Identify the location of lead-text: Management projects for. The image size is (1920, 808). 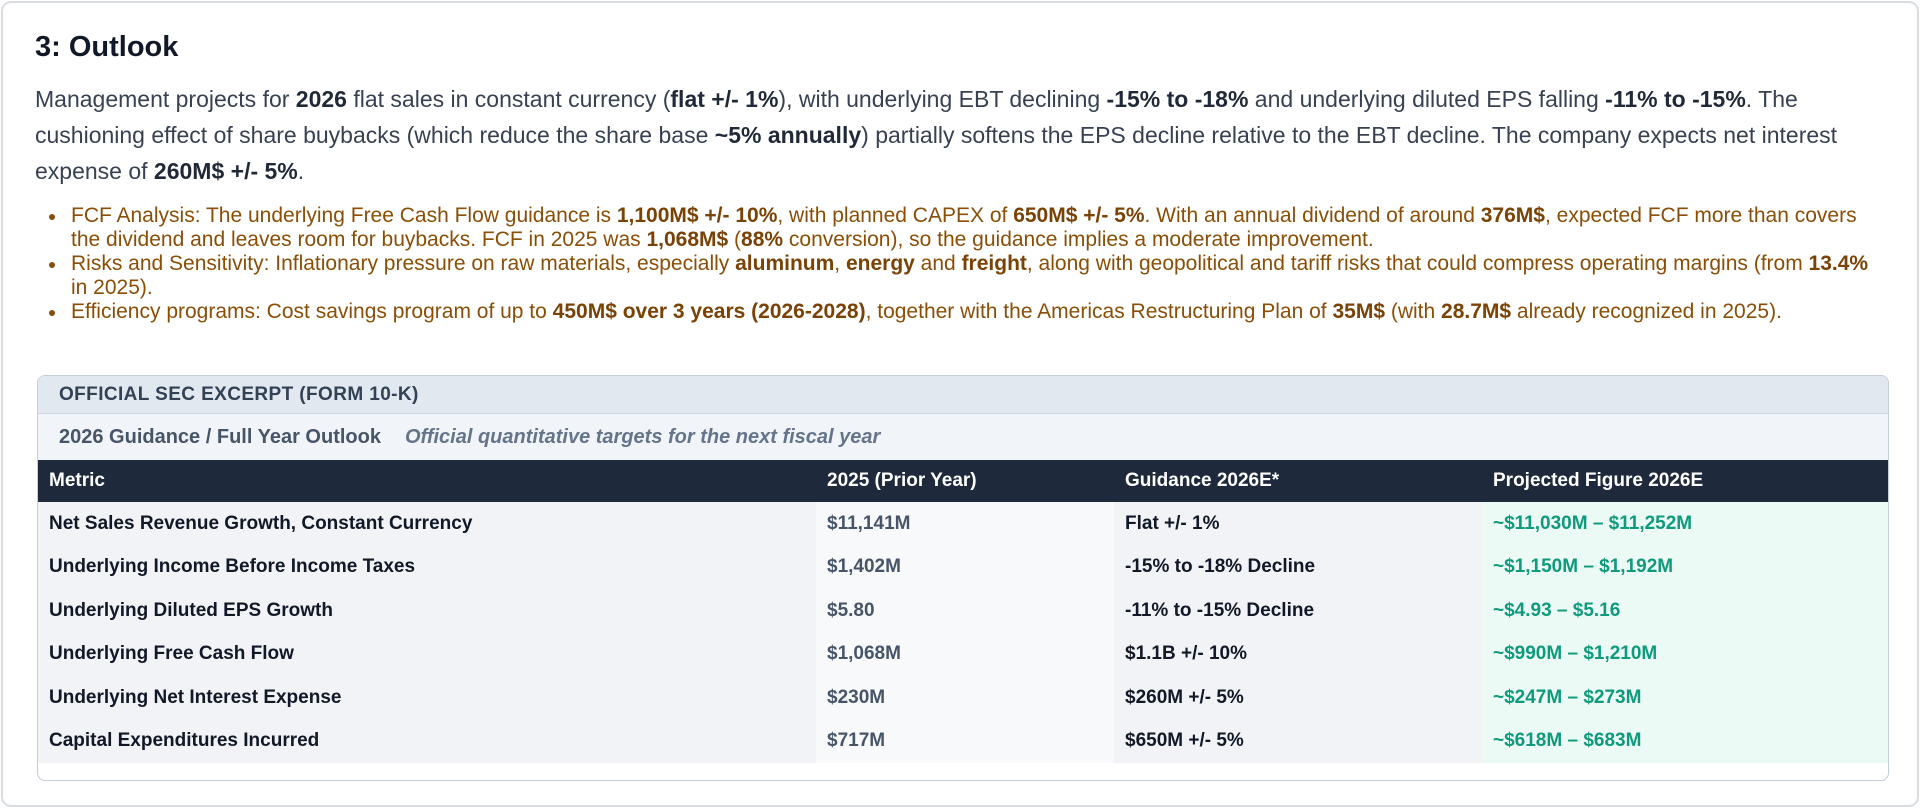
(165, 99).